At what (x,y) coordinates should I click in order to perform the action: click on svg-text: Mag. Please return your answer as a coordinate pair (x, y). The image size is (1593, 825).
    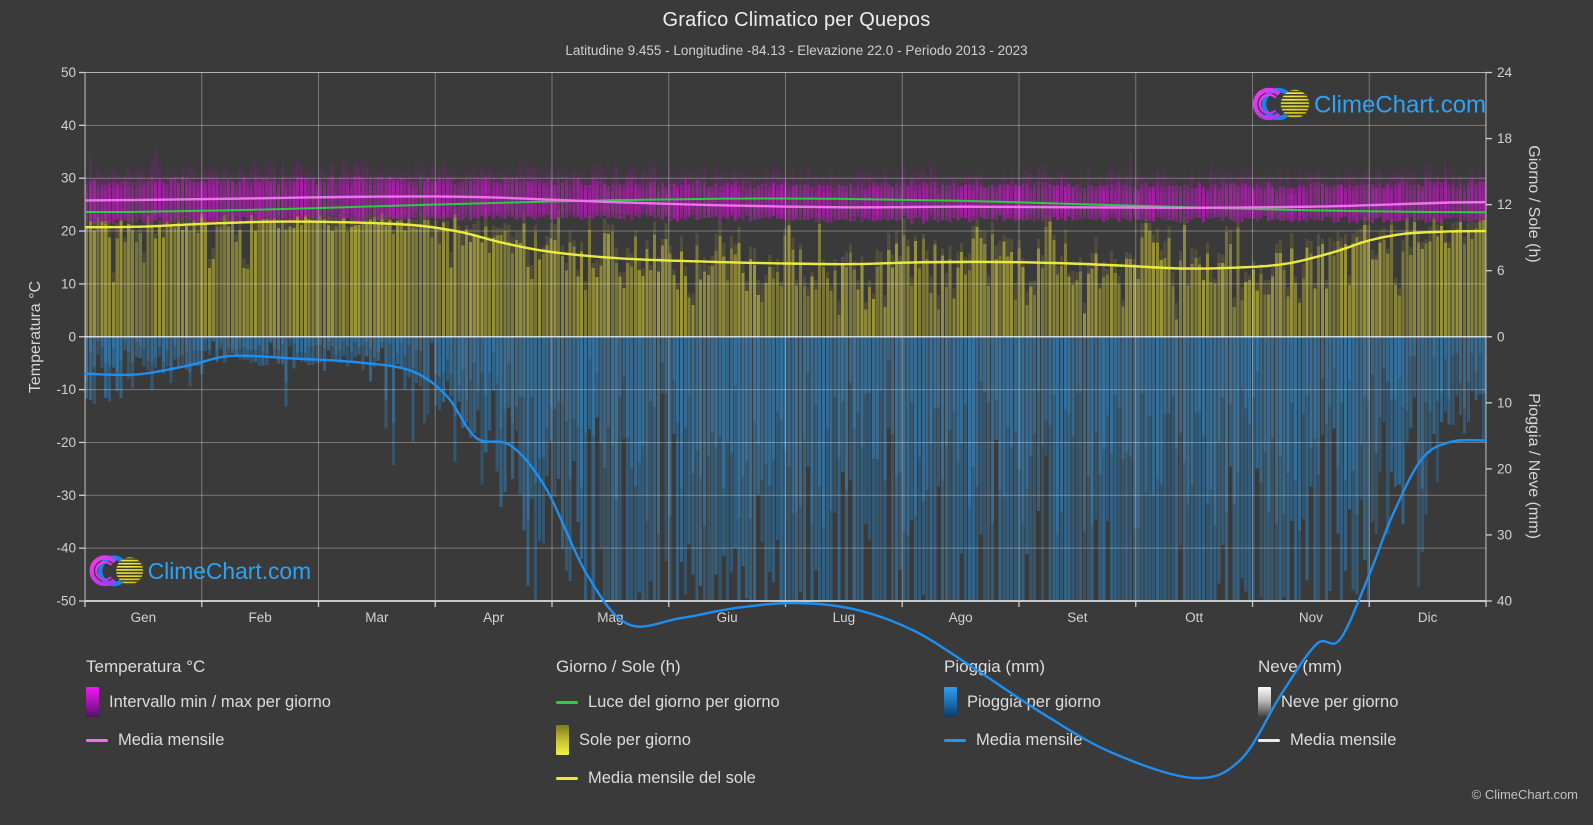
    Looking at the image, I should click on (610, 617).